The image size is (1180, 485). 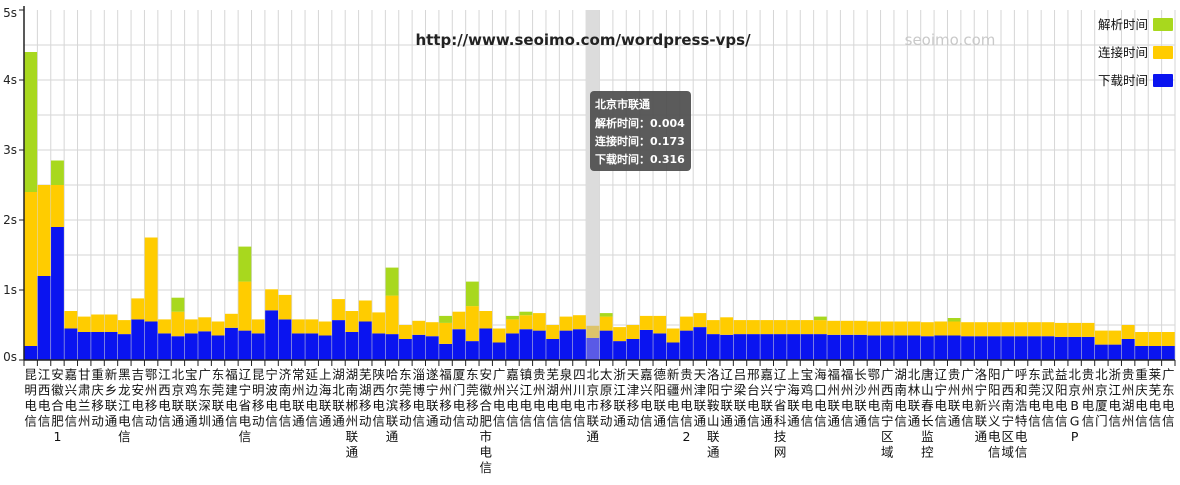 I want to click on x-category-label: 北京联通, so click(x=178, y=398).